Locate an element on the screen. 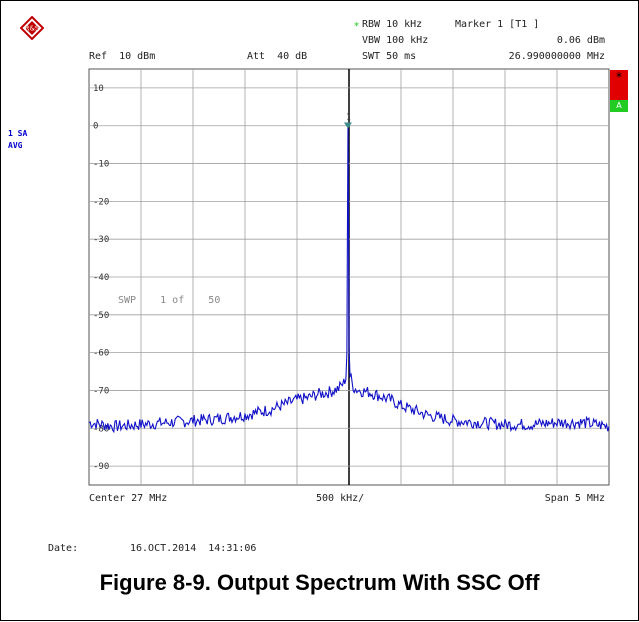  y-tick-label: -20 is located at coordinates (101, 202).